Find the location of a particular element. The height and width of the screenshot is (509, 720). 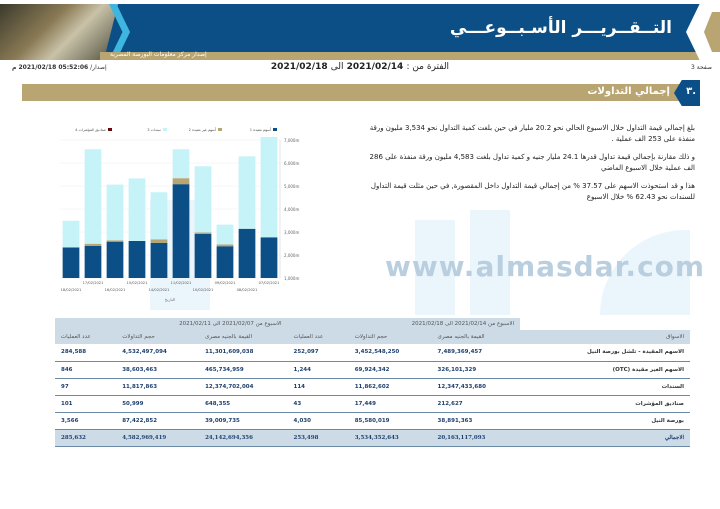

market-name: الاسهم الغير مقيدة (OTC) is located at coordinates (605, 370).